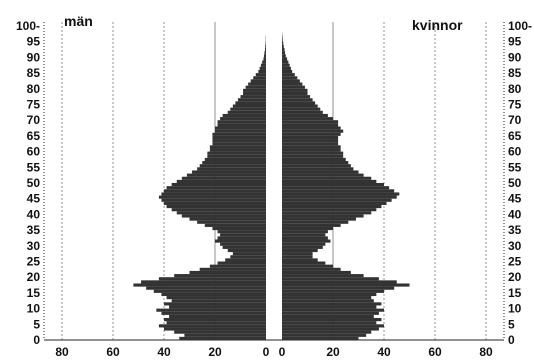  What do you see at coordinates (515, 183) in the screenshot?
I see `age-tick-right-50: 50` at bounding box center [515, 183].